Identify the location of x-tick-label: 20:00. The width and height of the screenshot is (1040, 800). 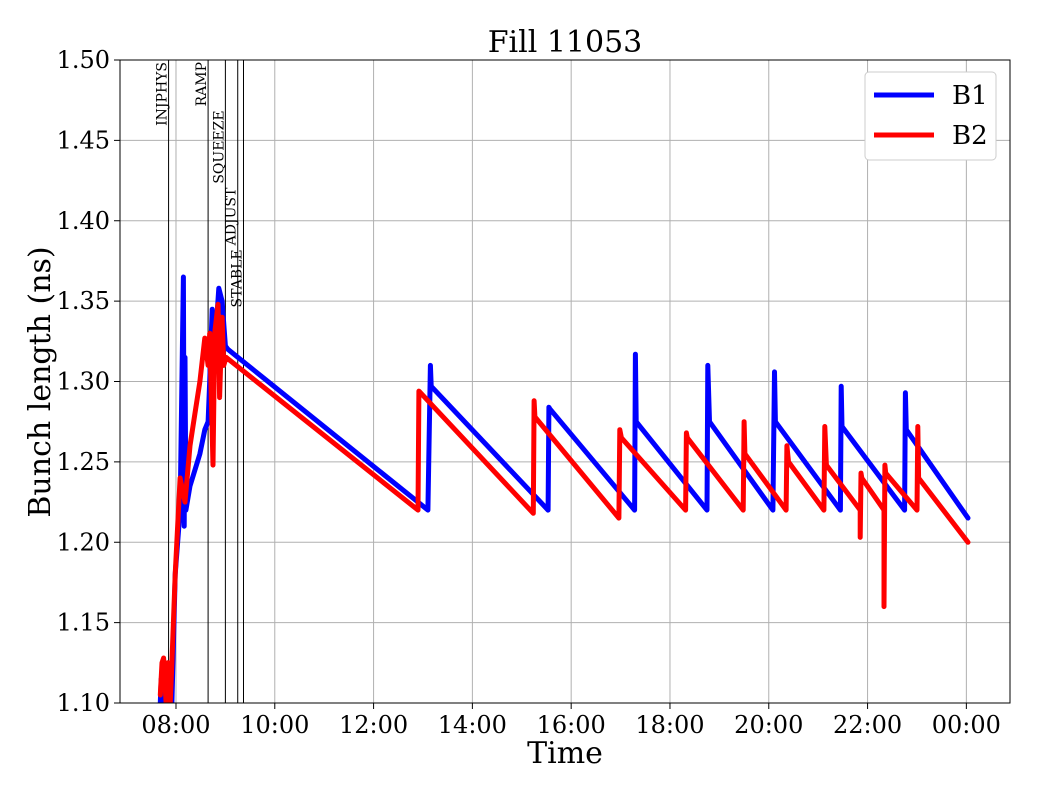
(768, 725).